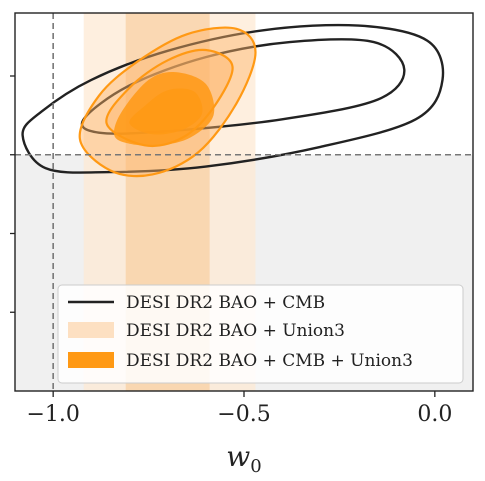  Describe the element at coordinates (52, 414) in the screenshot. I see `x-tick-label: −1.0` at that location.